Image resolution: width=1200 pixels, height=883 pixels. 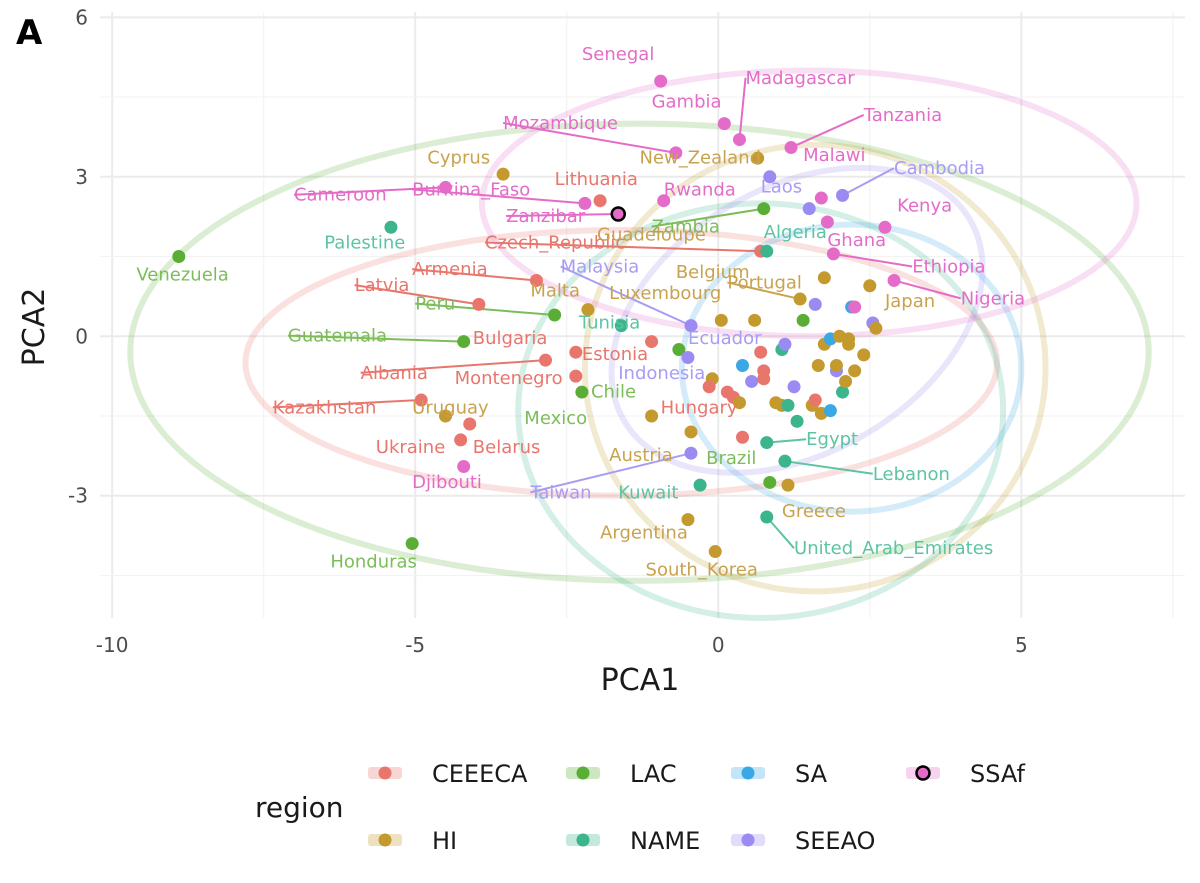 What do you see at coordinates (444, 841) in the screenshot?
I see `legend-label-hi: HI` at bounding box center [444, 841].